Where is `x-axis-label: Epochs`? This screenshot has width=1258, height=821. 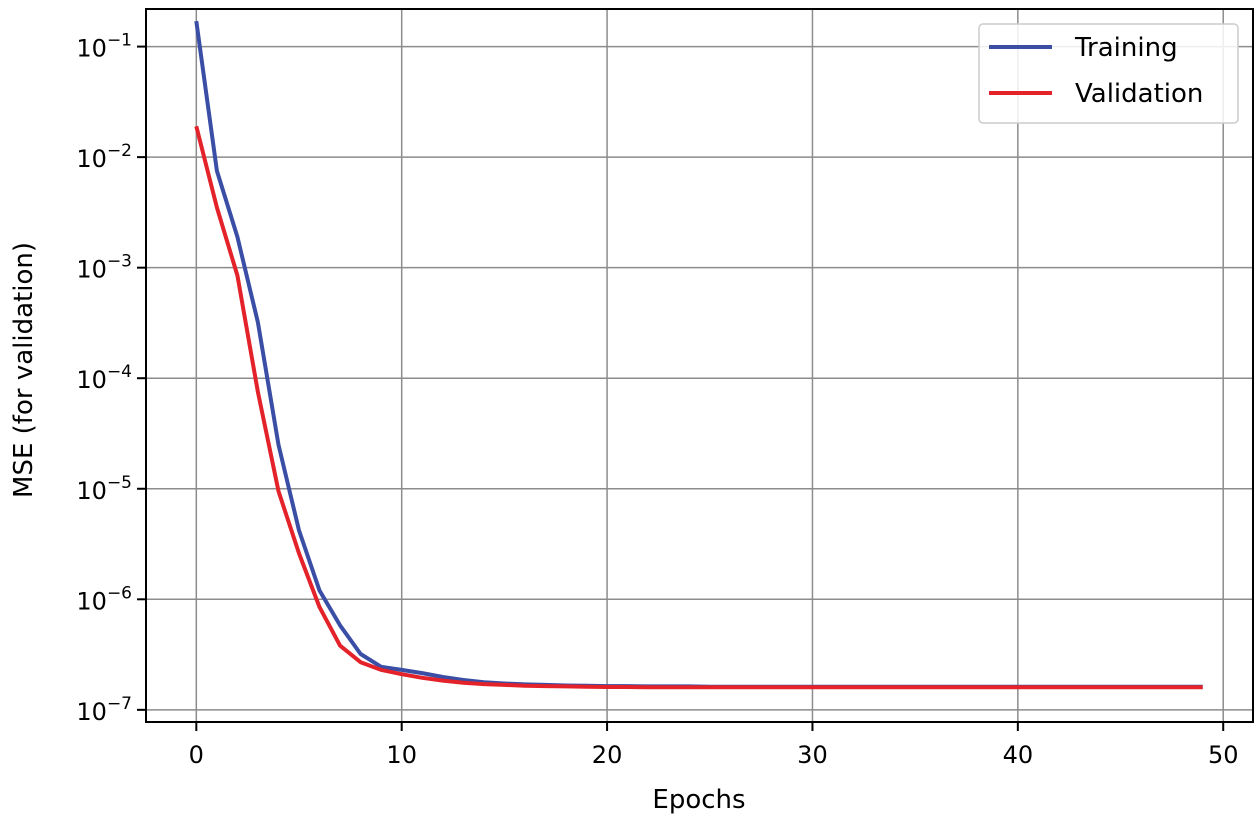 x-axis-label: Epochs is located at coordinates (698, 800).